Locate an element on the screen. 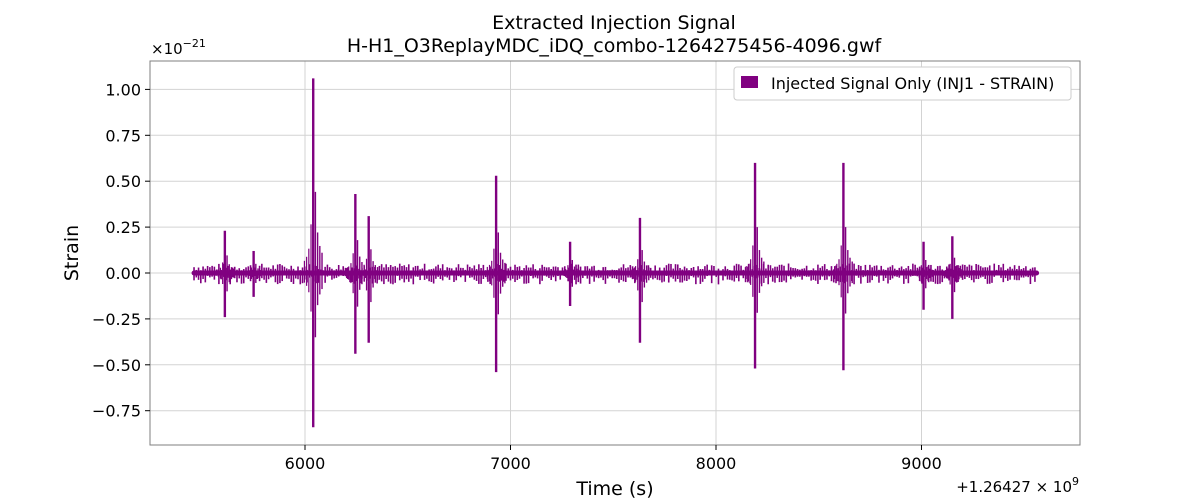 This screenshot has width=1200, height=504. legend: Injected Signal Only (INJ1 - STRAIN) is located at coordinates (902, 83).